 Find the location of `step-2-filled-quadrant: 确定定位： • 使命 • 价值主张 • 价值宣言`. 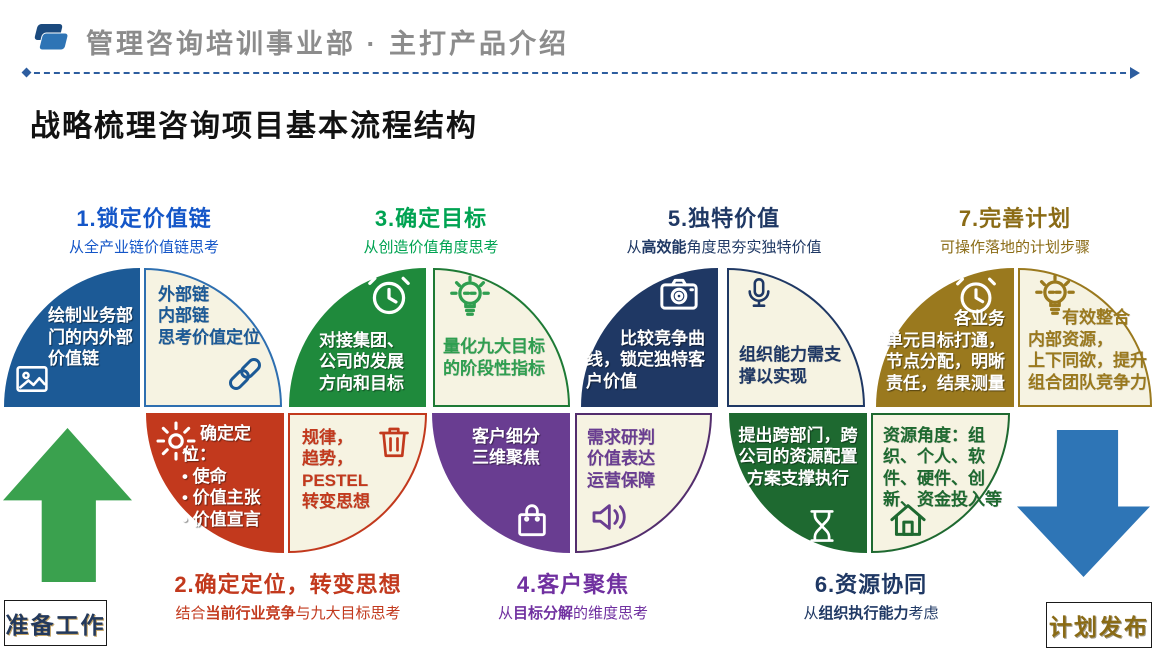

step-2-filled-quadrant: 确定定位： • 使命 • 价值主张 • 价值宣言 is located at coordinates (215, 483).